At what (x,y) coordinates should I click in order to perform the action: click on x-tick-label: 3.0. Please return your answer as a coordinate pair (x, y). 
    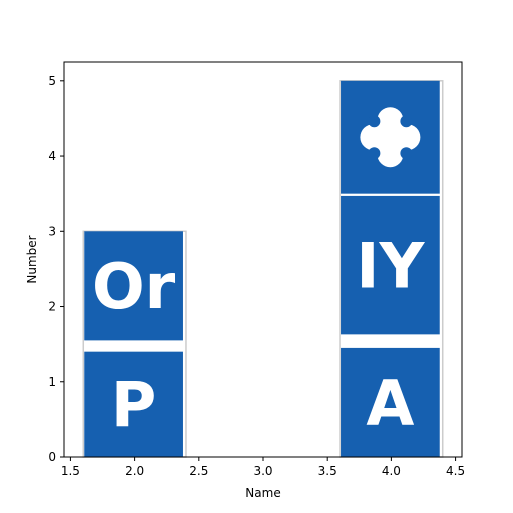
    Looking at the image, I should click on (262, 471).